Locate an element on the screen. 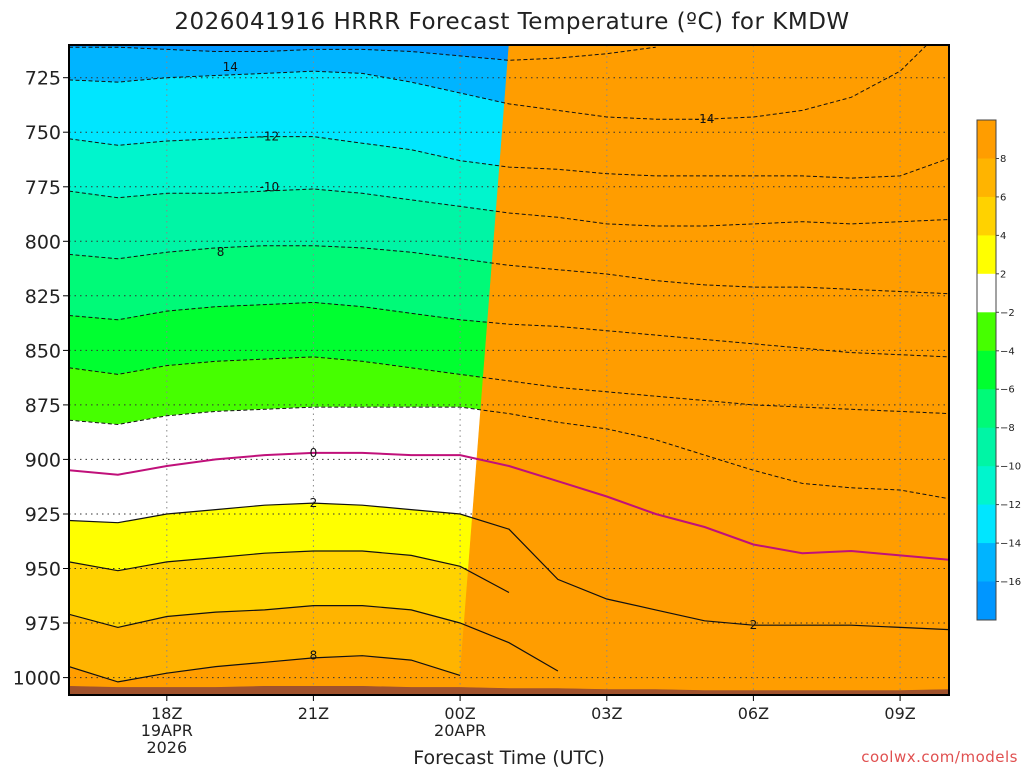 This screenshot has width=1024, height=768. x-tick-label-24-0: 00Z is located at coordinates (459, 713).